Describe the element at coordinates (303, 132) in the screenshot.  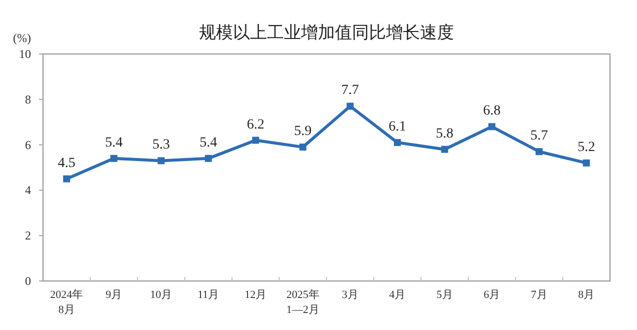
I see `data-label: 5.9` at that location.